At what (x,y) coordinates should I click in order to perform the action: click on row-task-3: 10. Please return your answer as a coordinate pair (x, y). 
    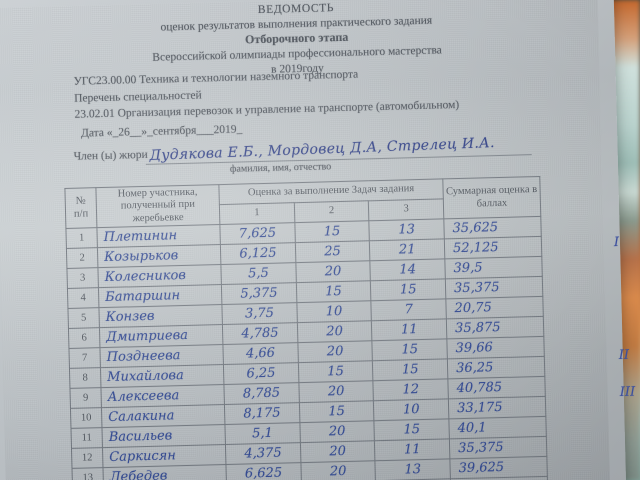
    Looking at the image, I should click on (411, 409).